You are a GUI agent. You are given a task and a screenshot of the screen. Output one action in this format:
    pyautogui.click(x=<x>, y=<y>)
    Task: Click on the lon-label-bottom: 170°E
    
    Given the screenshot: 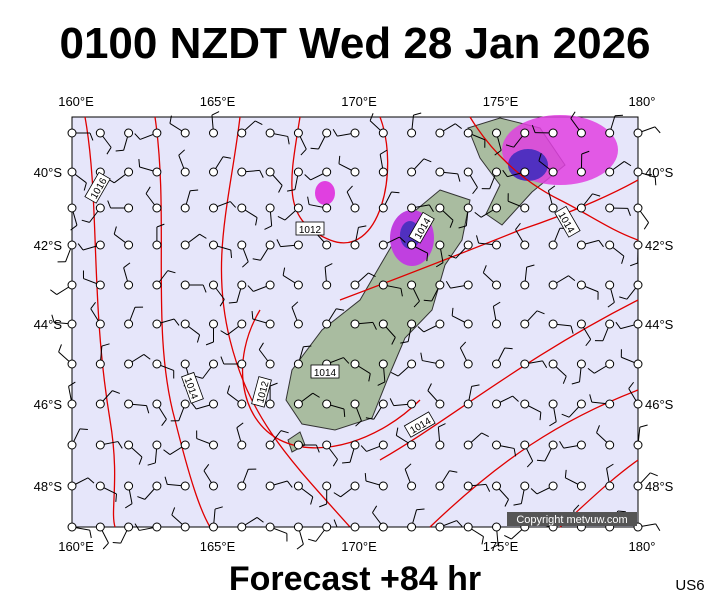 What is the action you would take?
    pyautogui.click(x=359, y=546)
    